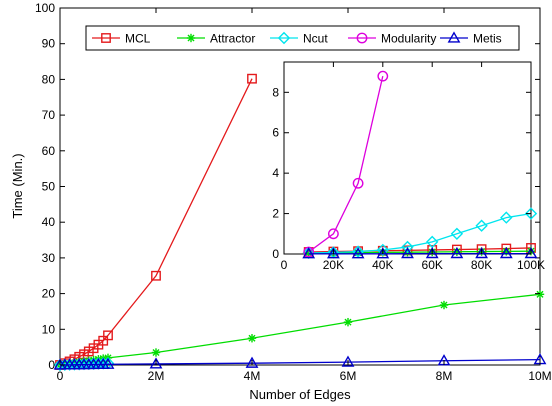 Image resolution: width=552 pixels, height=406 pixels. Describe the element at coordinates (275, 133) in the screenshot. I see `inset-y-tick-label: 6` at that location.